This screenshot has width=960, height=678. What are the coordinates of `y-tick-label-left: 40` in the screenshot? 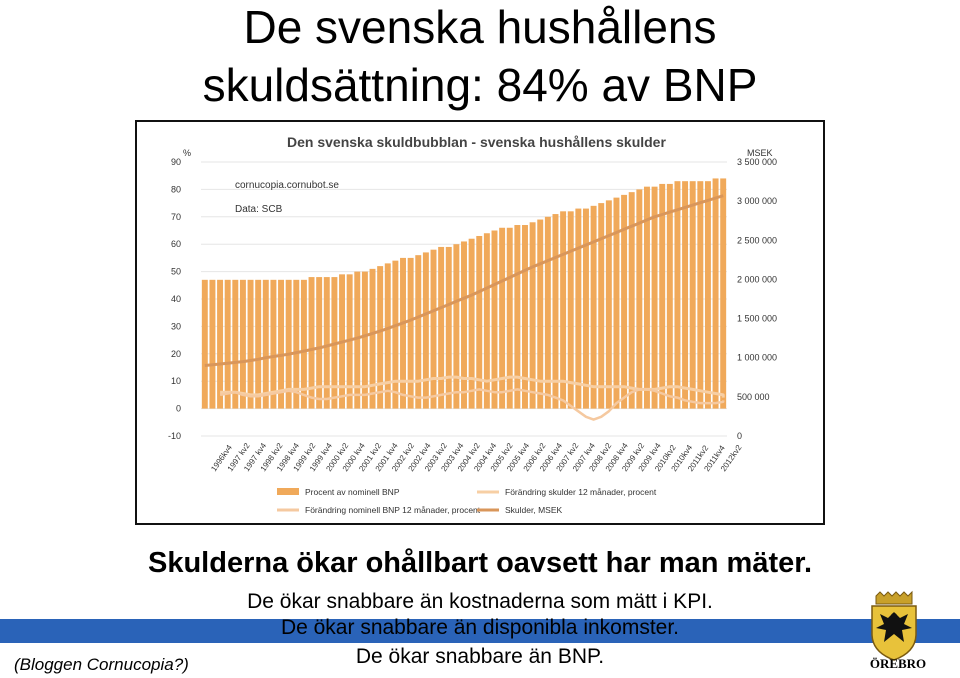 It's located at (176, 299).